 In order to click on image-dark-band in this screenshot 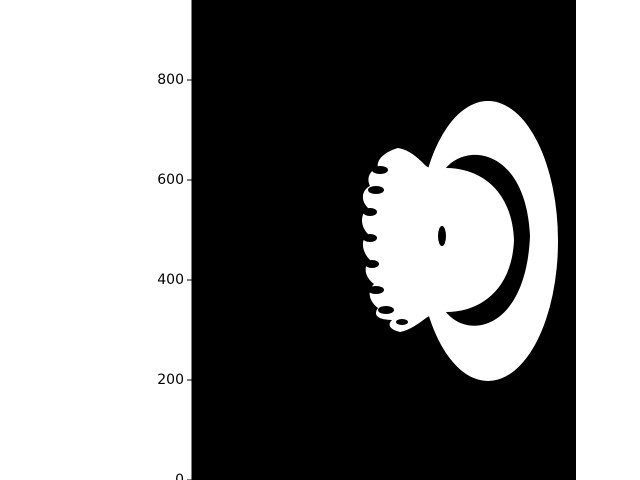, I will do `click(446, 240)`.